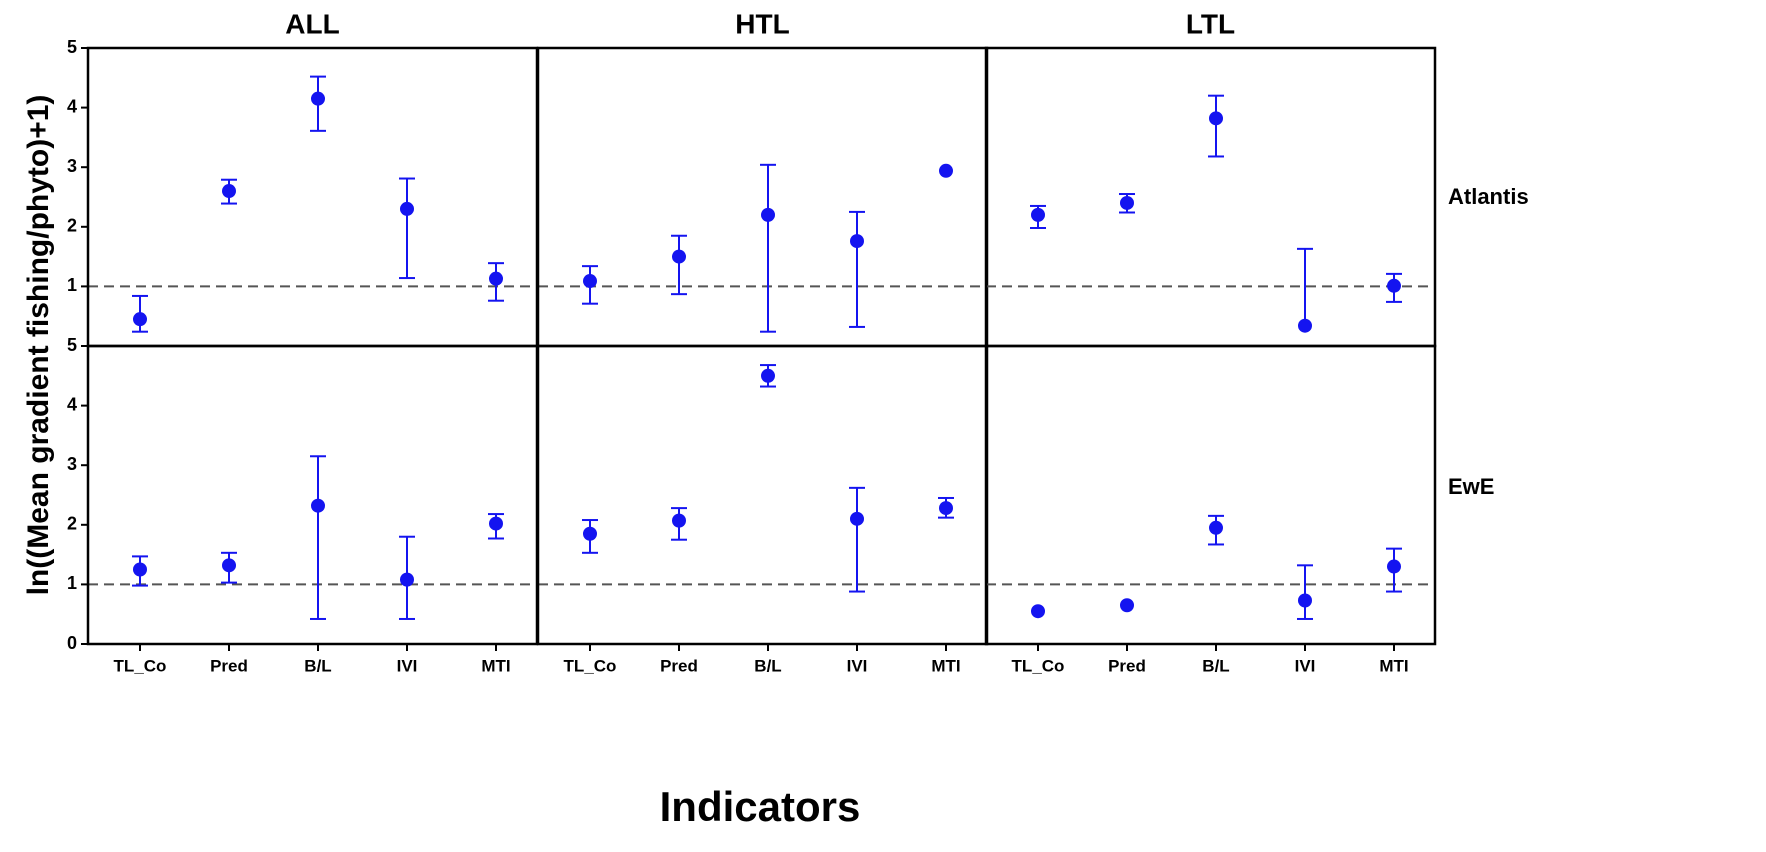  What do you see at coordinates (72, 643) in the screenshot?
I see `y-tick-label: 0` at bounding box center [72, 643].